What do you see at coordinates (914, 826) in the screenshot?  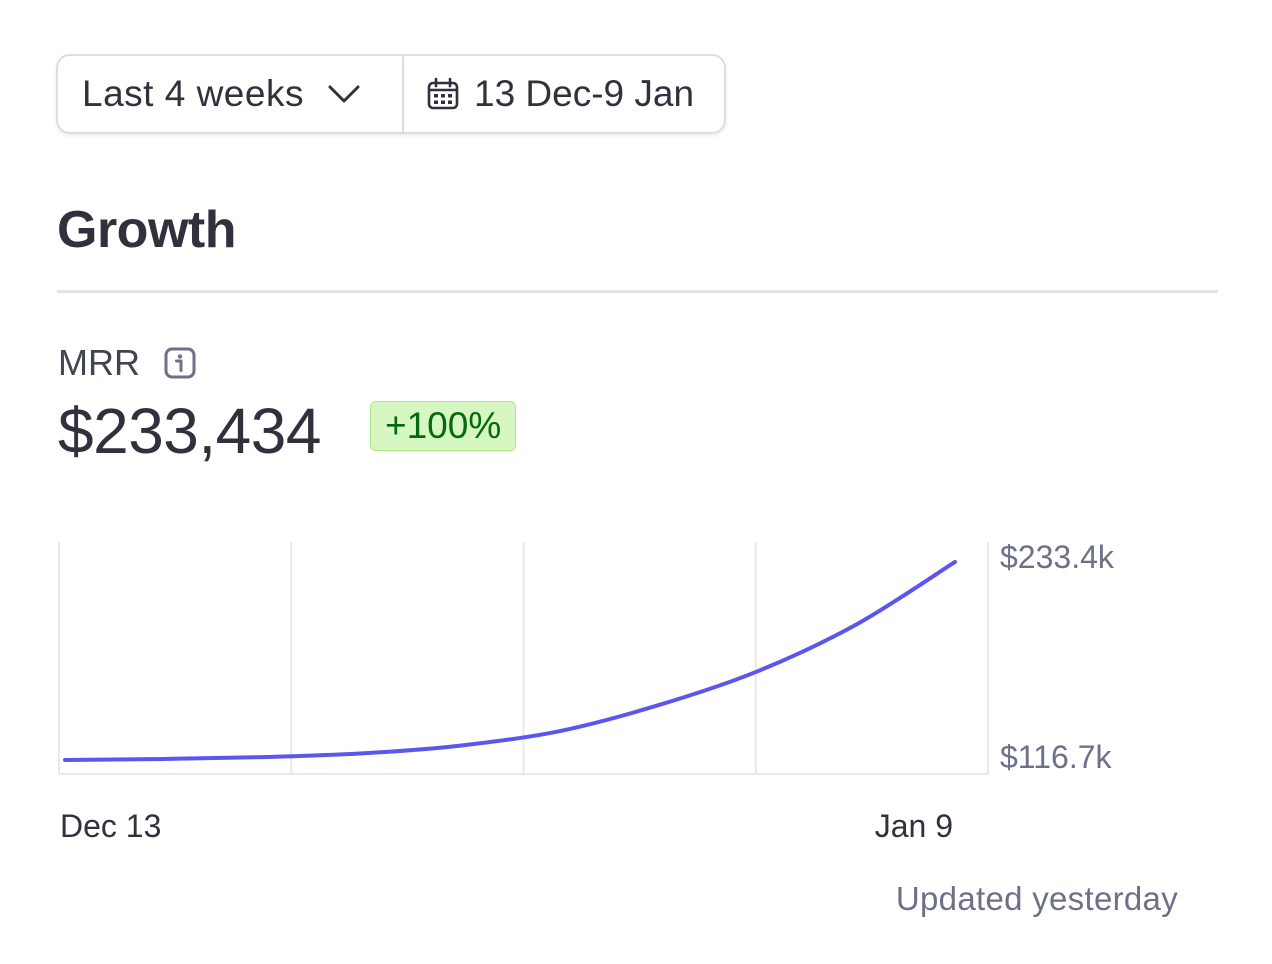 I see `x-tick-label-end: Jan 9` at bounding box center [914, 826].